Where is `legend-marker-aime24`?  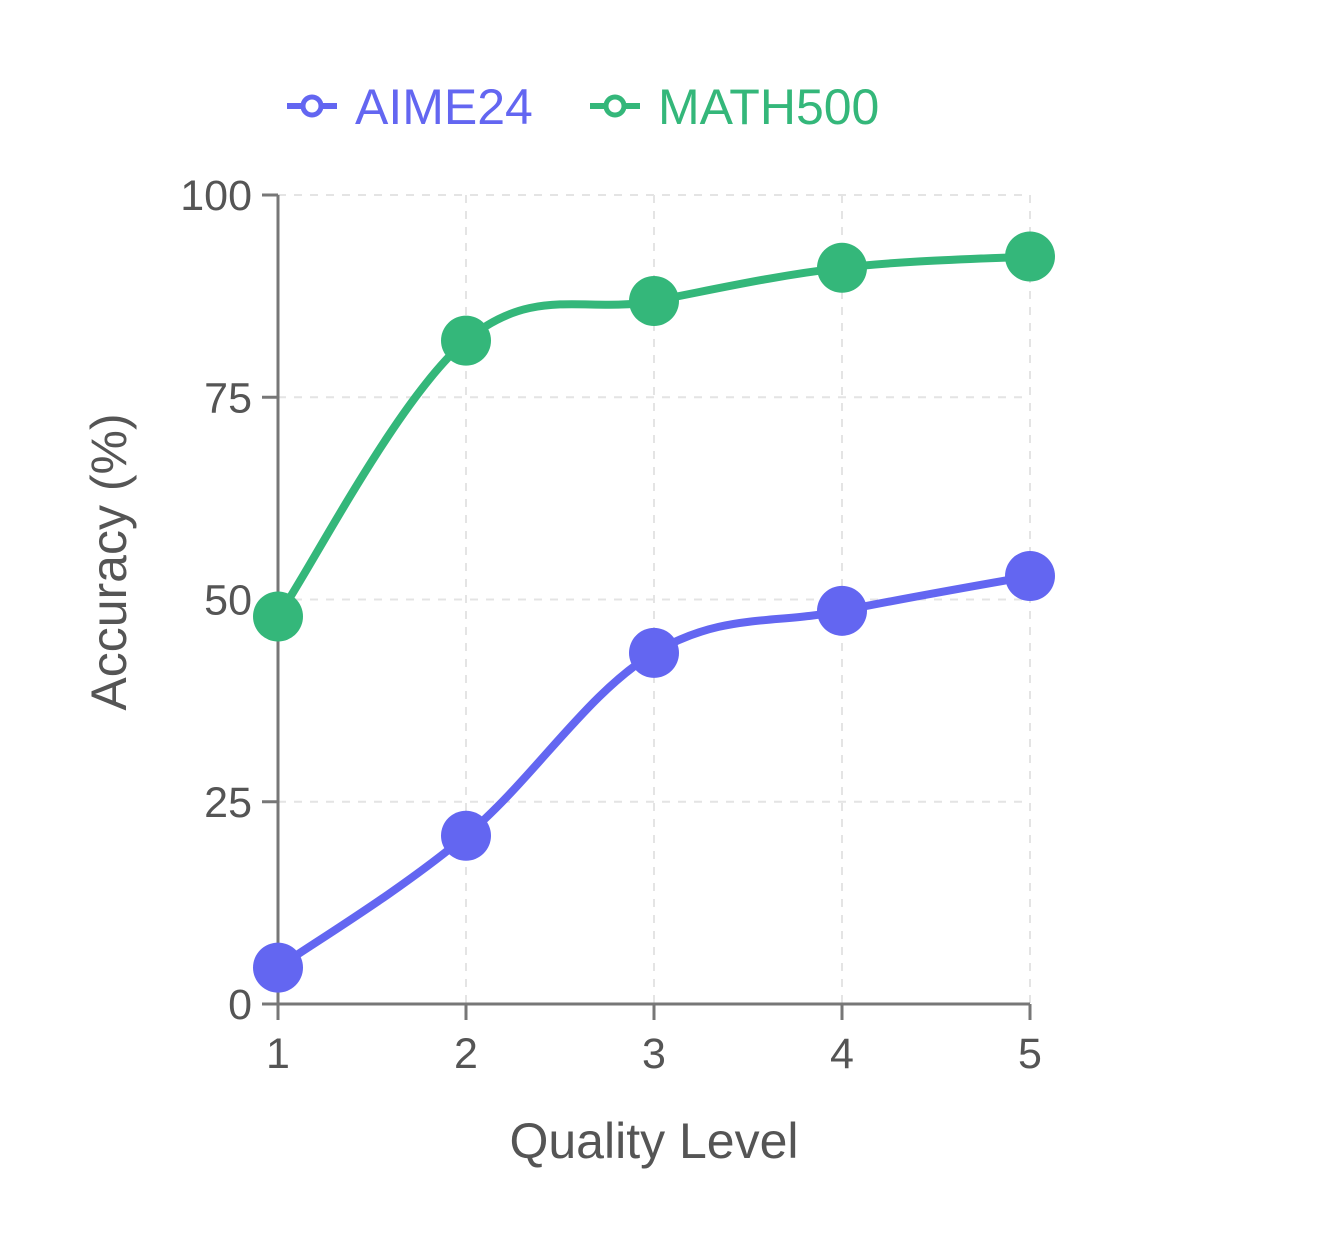
legend-marker-aime24 is located at coordinates (312, 106).